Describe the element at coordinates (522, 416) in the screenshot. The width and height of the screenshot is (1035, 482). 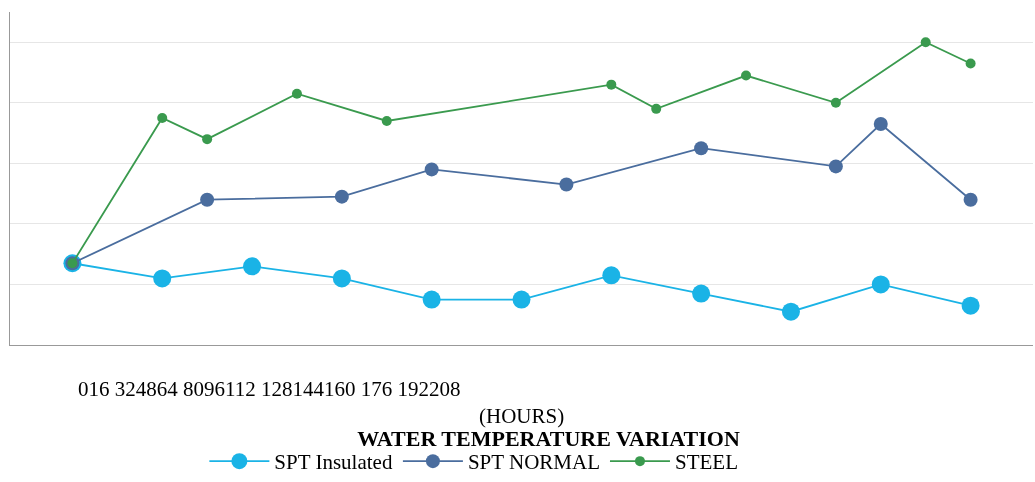
I see `x-axis-title: (HOURS)` at that location.